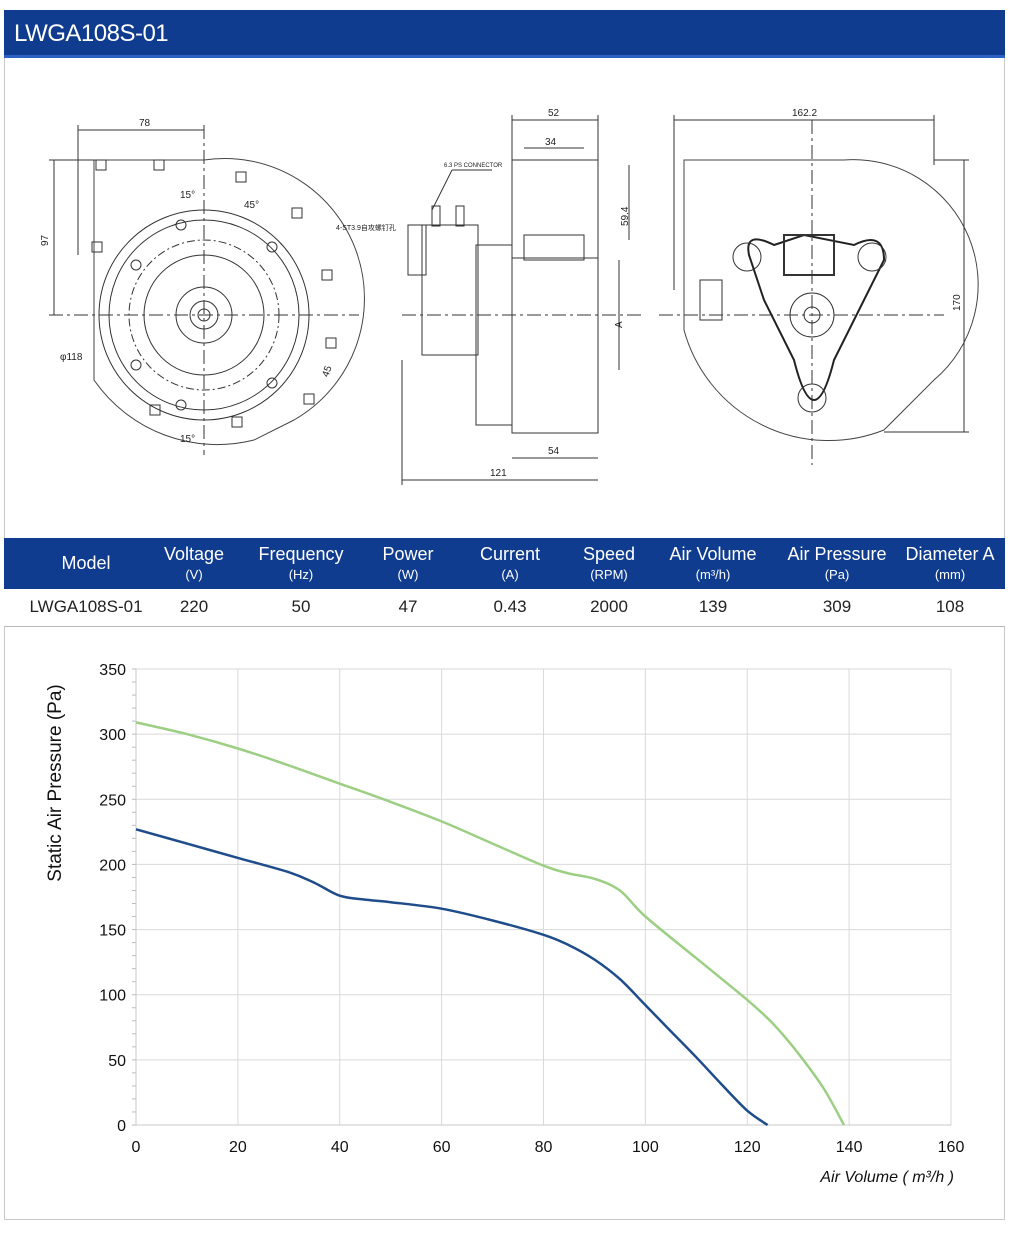 The height and width of the screenshot is (1233, 1010). I want to click on col-power: Power (W), so click(408, 563).